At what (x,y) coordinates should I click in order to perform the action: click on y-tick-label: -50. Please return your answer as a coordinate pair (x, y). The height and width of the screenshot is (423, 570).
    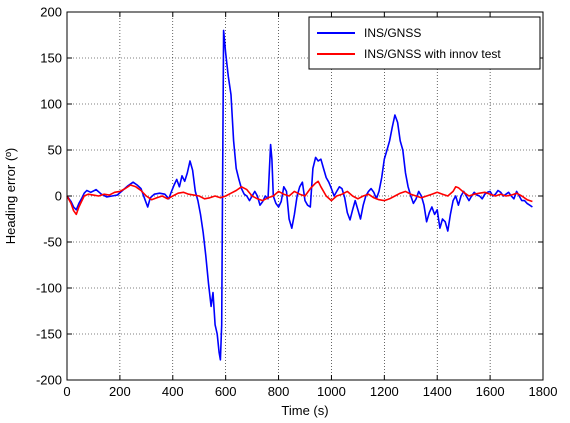
    Looking at the image, I should click on (52, 242).